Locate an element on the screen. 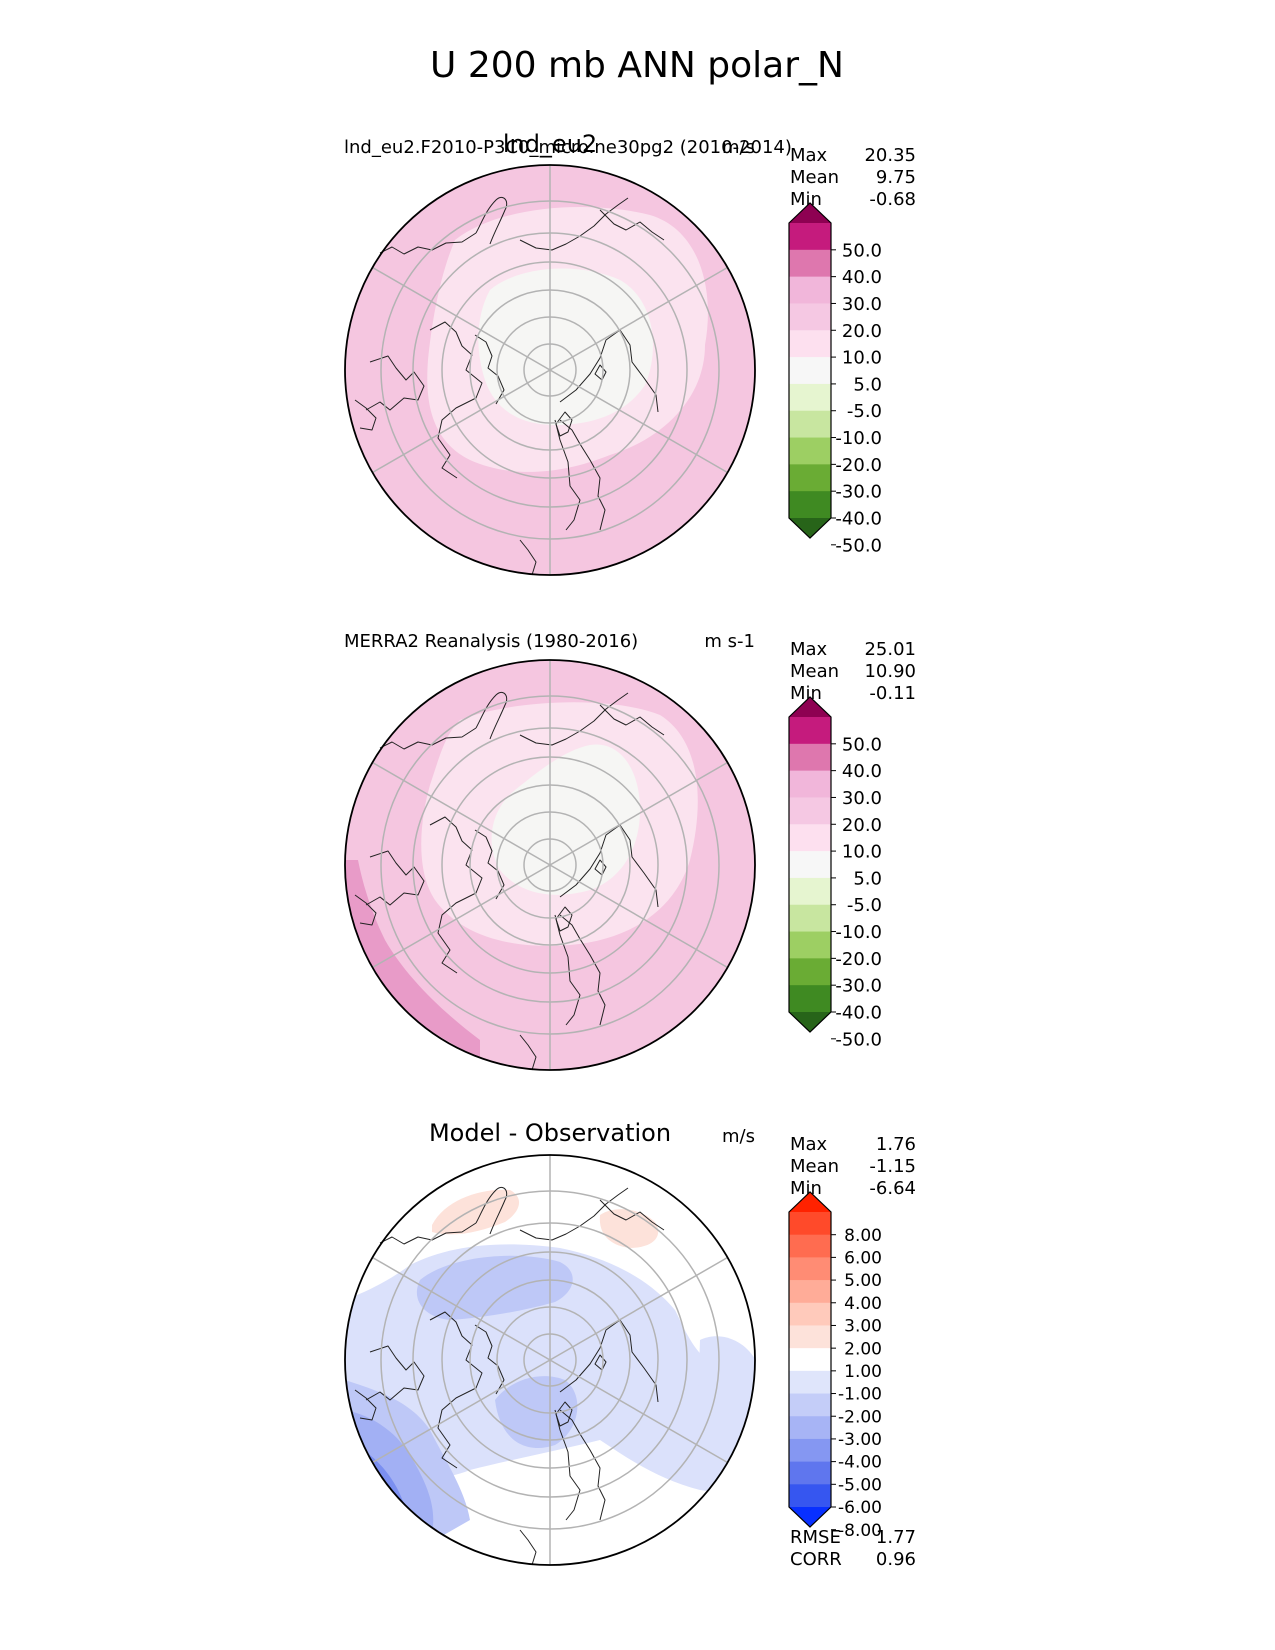 Image resolution: width=1275 pixels, height=1650 pixels. colorbar-tick-label: 3.00 is located at coordinates (863, 1327).